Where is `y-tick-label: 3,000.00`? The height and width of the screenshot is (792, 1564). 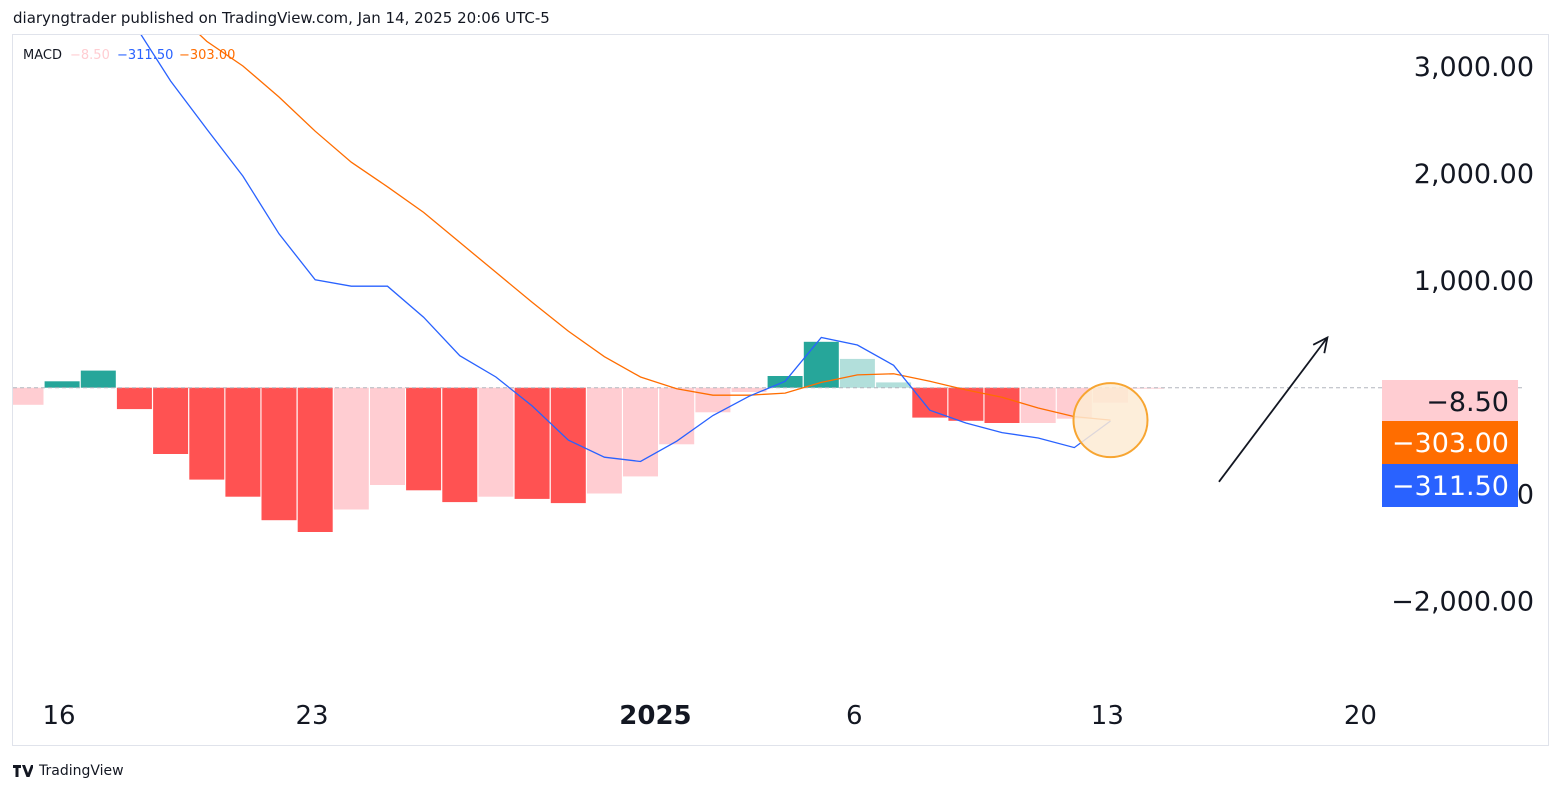
y-tick-label: 3,000.00 is located at coordinates (1474, 67).